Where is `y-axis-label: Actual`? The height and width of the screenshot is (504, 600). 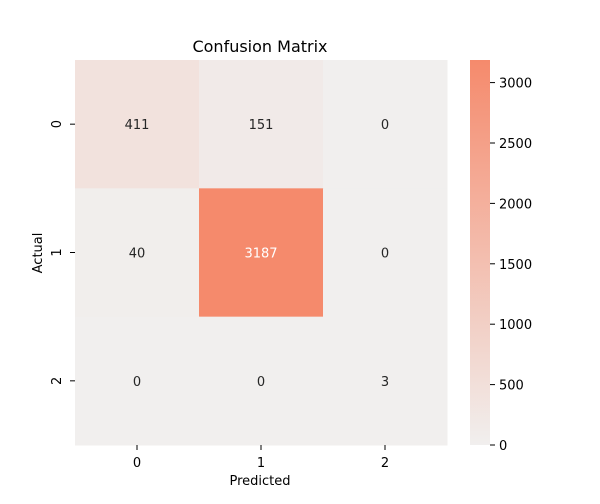
y-axis-label: Actual is located at coordinates (38, 253).